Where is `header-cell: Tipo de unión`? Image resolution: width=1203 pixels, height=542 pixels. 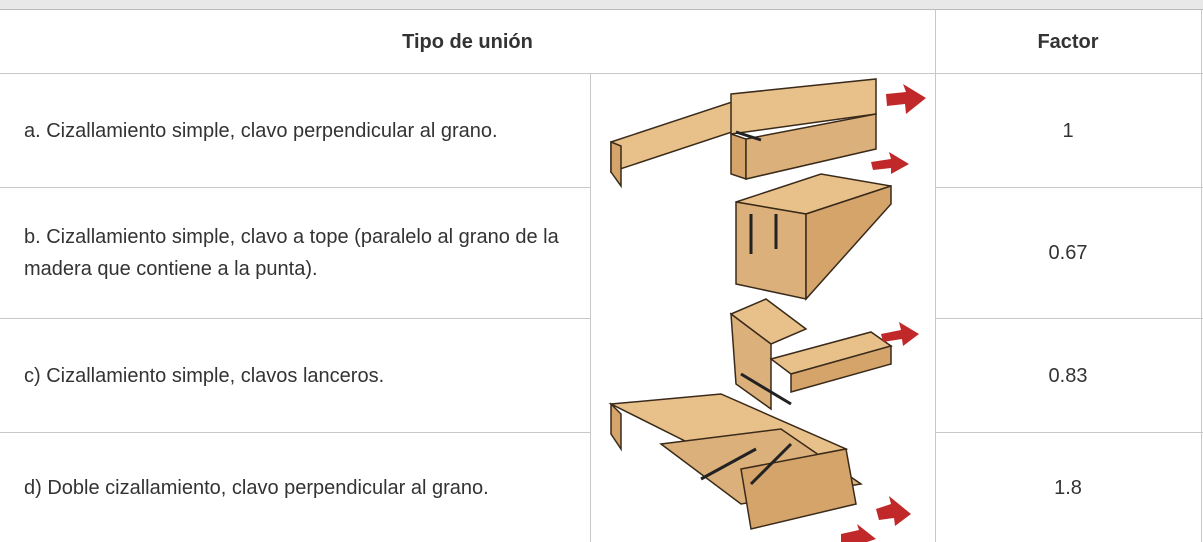 header-cell: Tipo de unión is located at coordinates (467, 41).